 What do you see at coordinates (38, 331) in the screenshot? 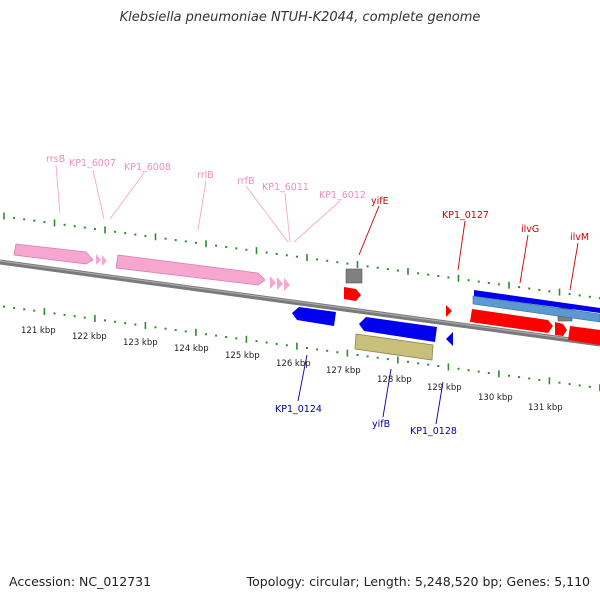
I see `scale-label: 121 kbp` at bounding box center [38, 331].